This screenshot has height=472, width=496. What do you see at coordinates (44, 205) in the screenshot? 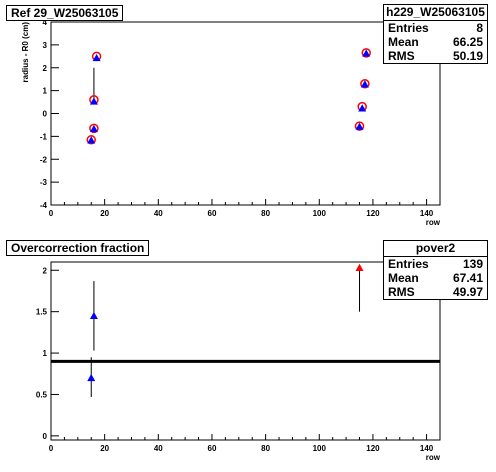
I see `y-tick-label: -4` at bounding box center [44, 205].